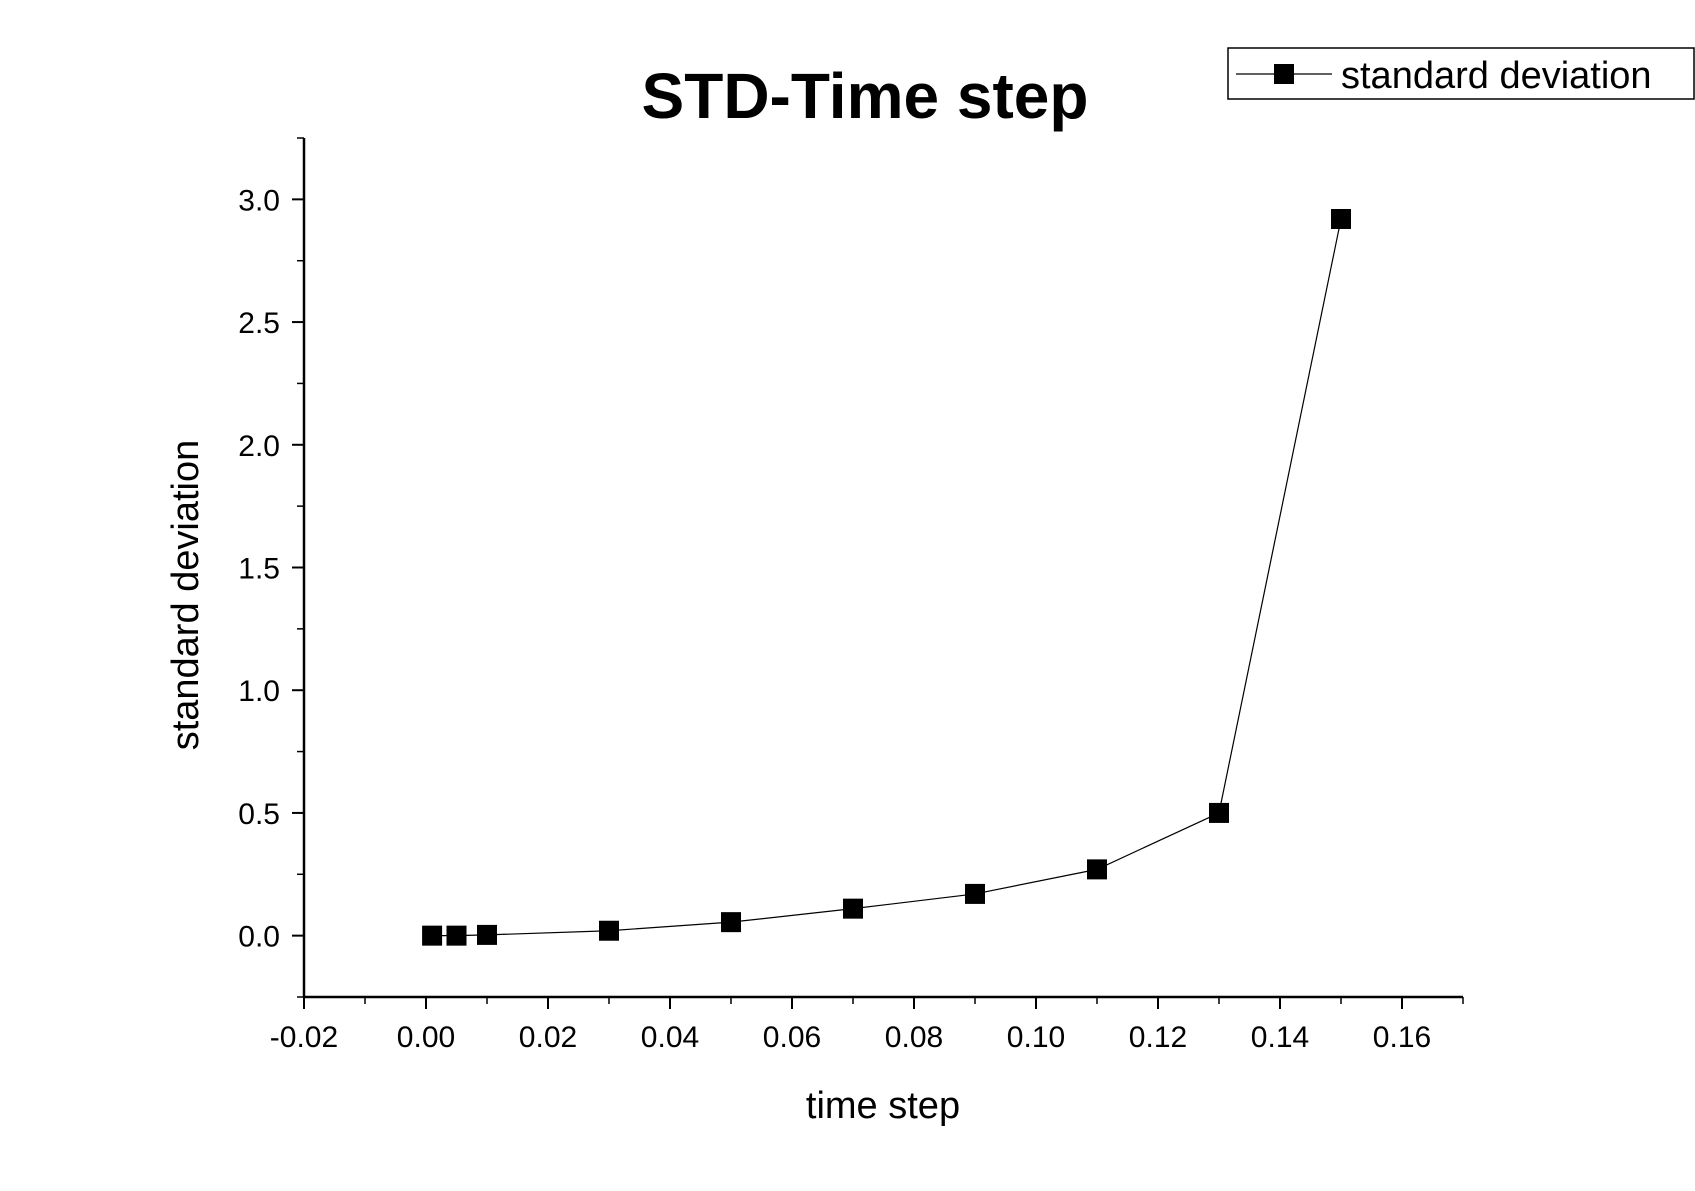  Describe the element at coordinates (548, 1037) in the screenshot. I see `x-tick-label: 0.02` at that location.